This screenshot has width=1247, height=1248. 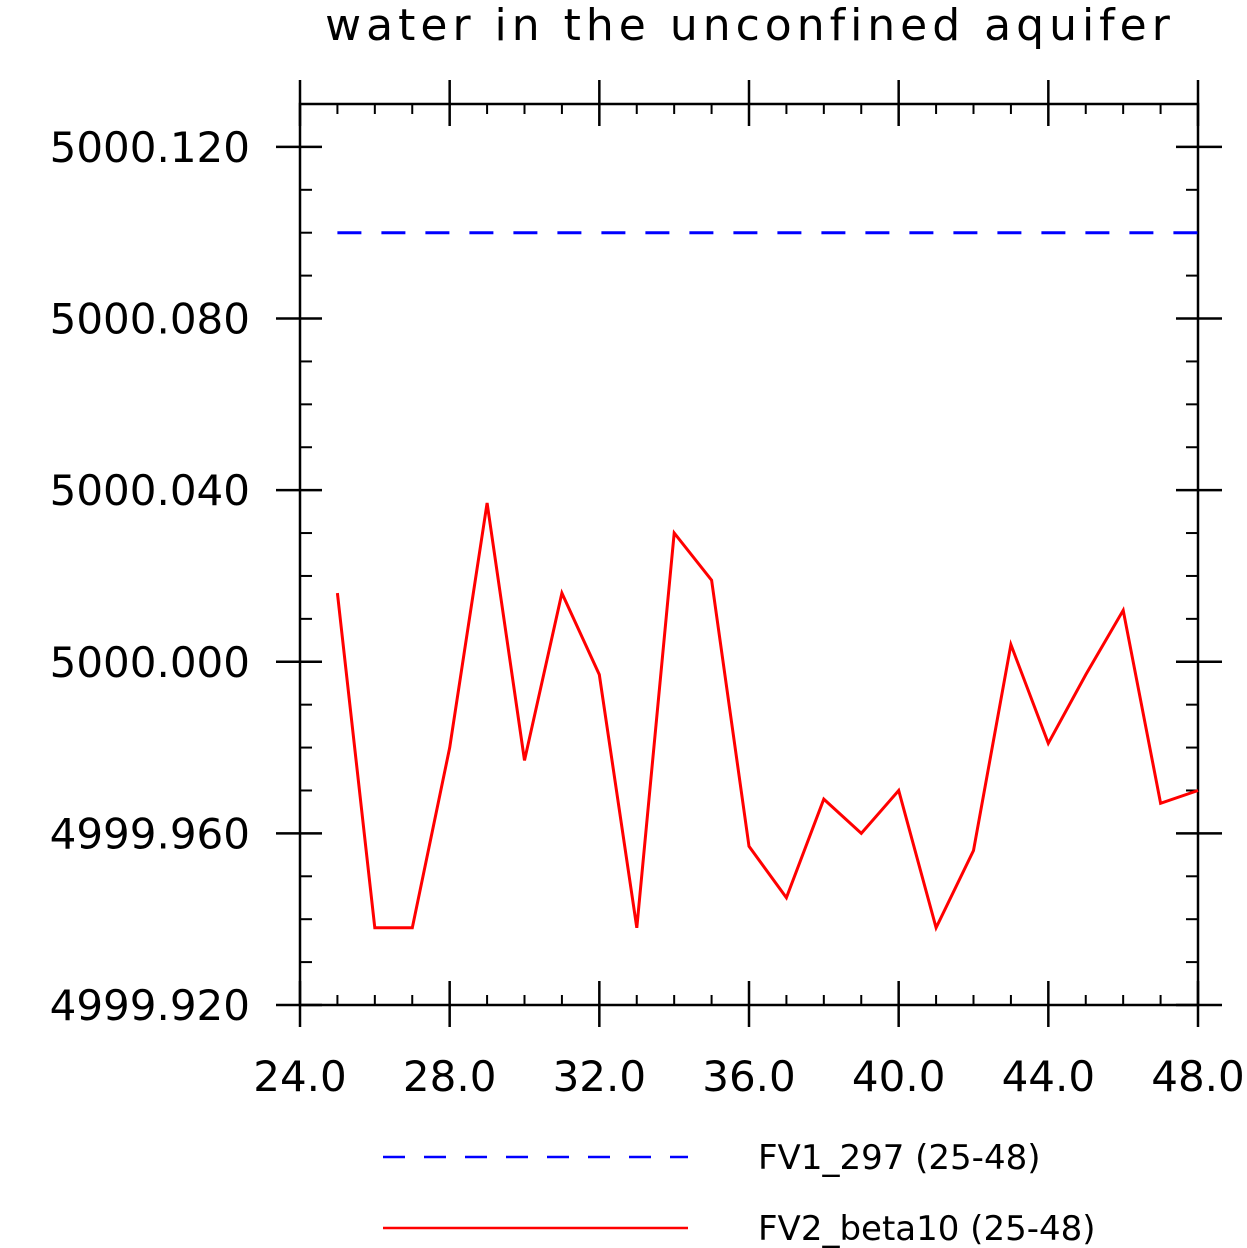 I want to click on legend: FV1_297 (25-48) FV2_beta10 (25-48), so click(x=739, y=1193).